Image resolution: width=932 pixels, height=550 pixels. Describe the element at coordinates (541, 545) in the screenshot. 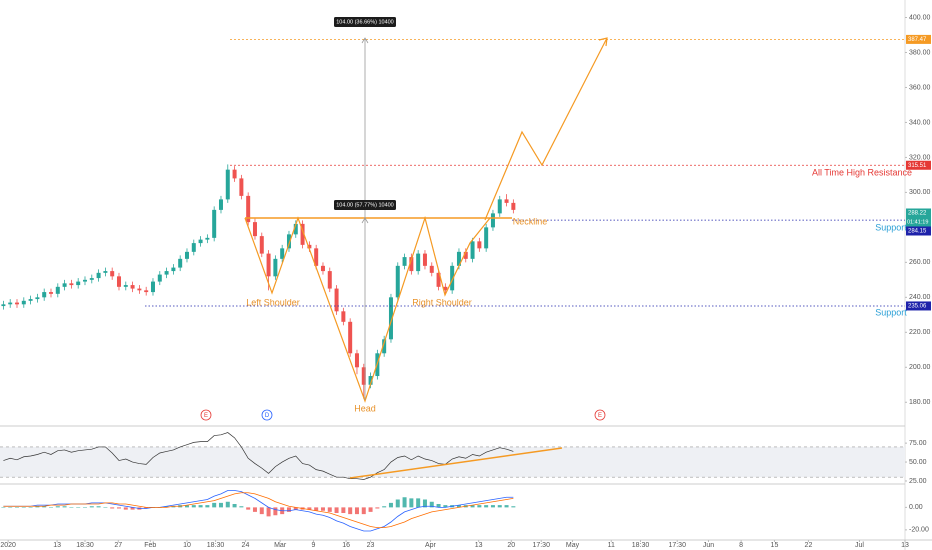

I see `x-tick-label: 17:30` at that location.